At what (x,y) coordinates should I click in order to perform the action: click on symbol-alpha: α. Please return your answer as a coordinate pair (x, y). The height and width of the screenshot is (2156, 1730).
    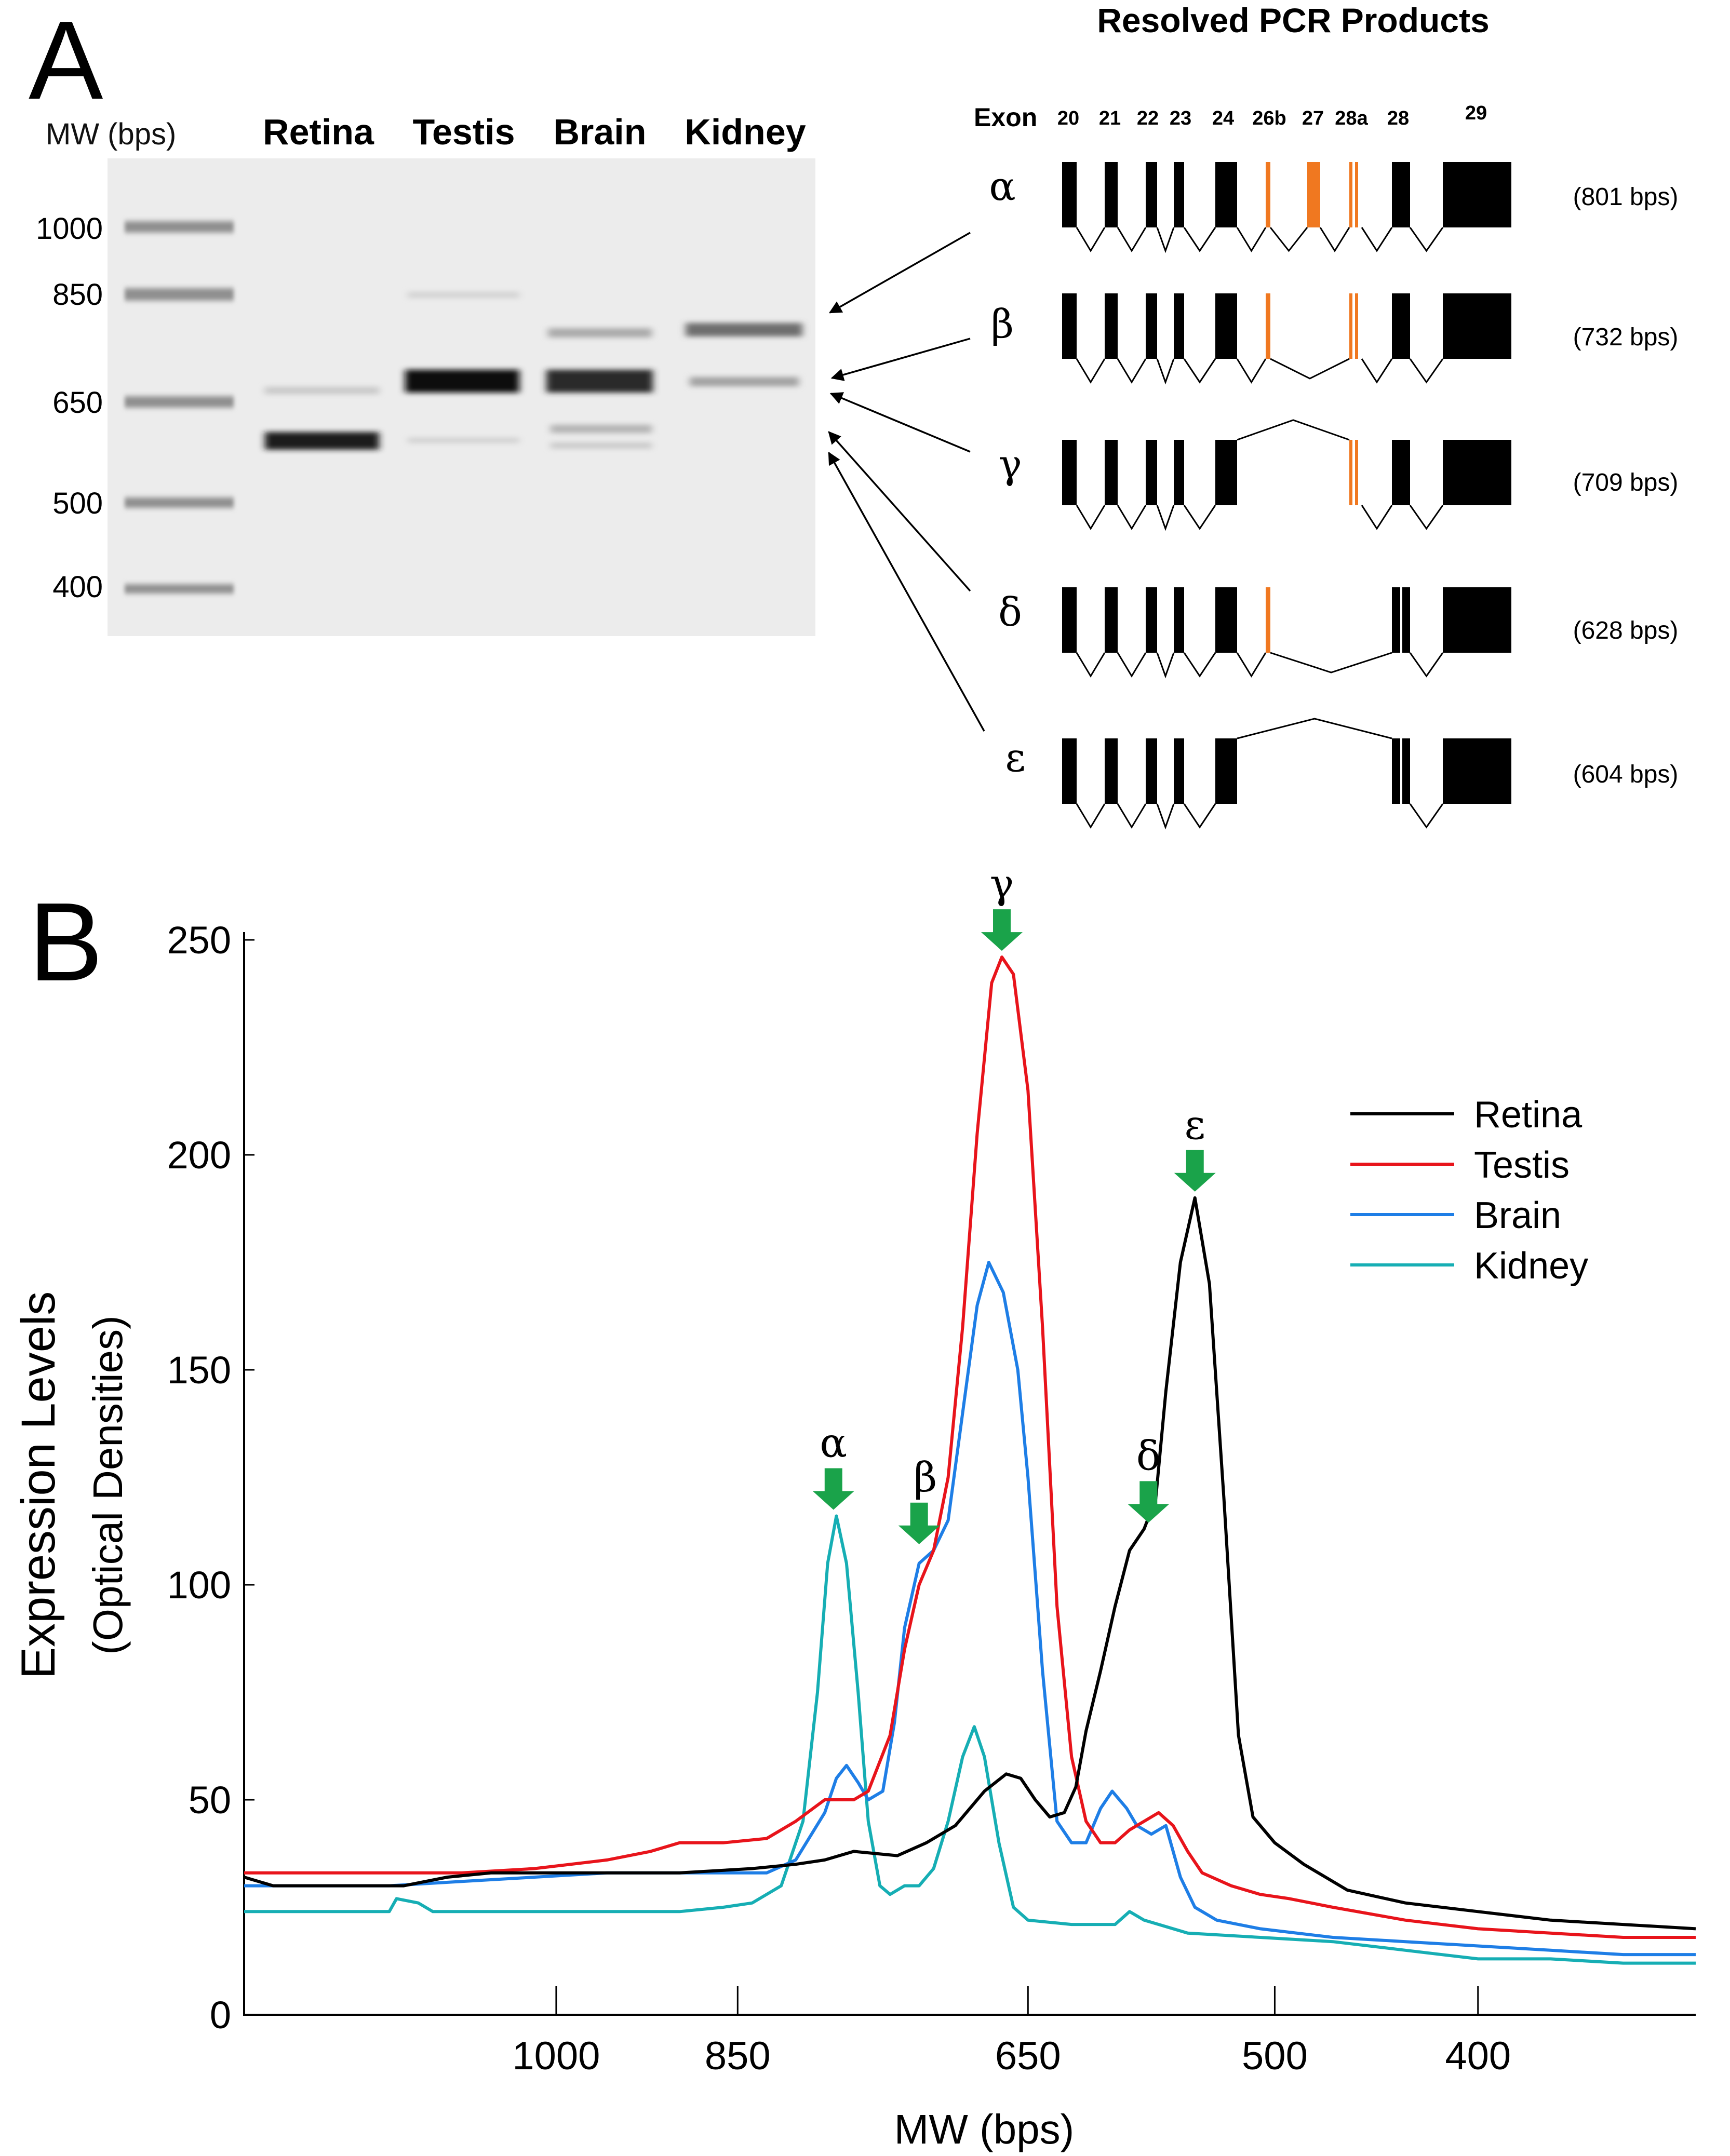
    Looking at the image, I should click on (1002, 186).